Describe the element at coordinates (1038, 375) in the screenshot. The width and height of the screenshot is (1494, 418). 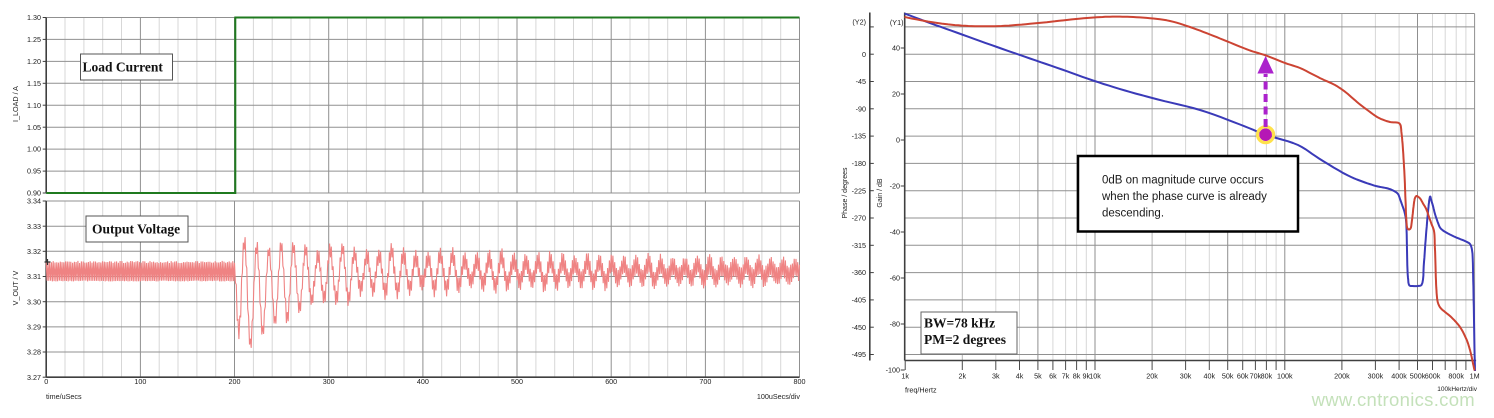
I see `svg-text: 5k` at that location.